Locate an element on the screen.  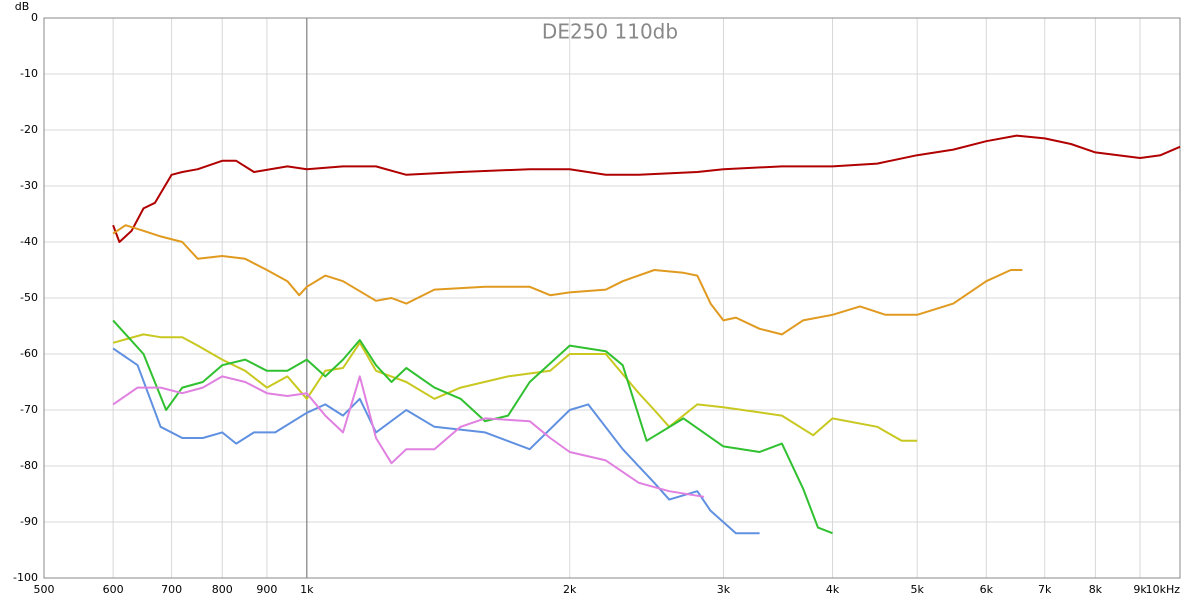
y-tick-label: -80 is located at coordinates (29, 465).